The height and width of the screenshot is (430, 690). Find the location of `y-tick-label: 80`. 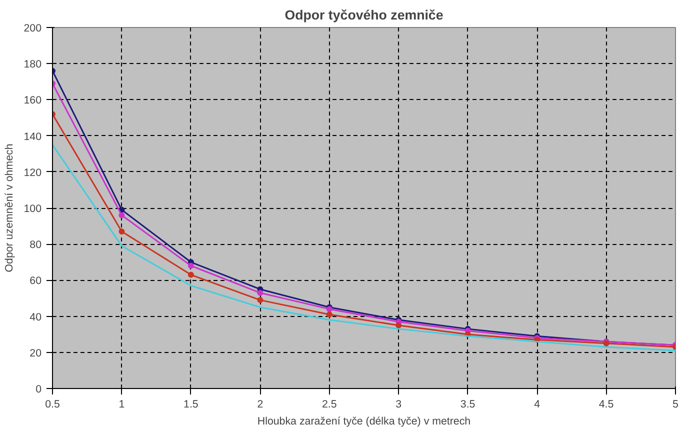

y-tick-label: 80 is located at coordinates (36, 245).